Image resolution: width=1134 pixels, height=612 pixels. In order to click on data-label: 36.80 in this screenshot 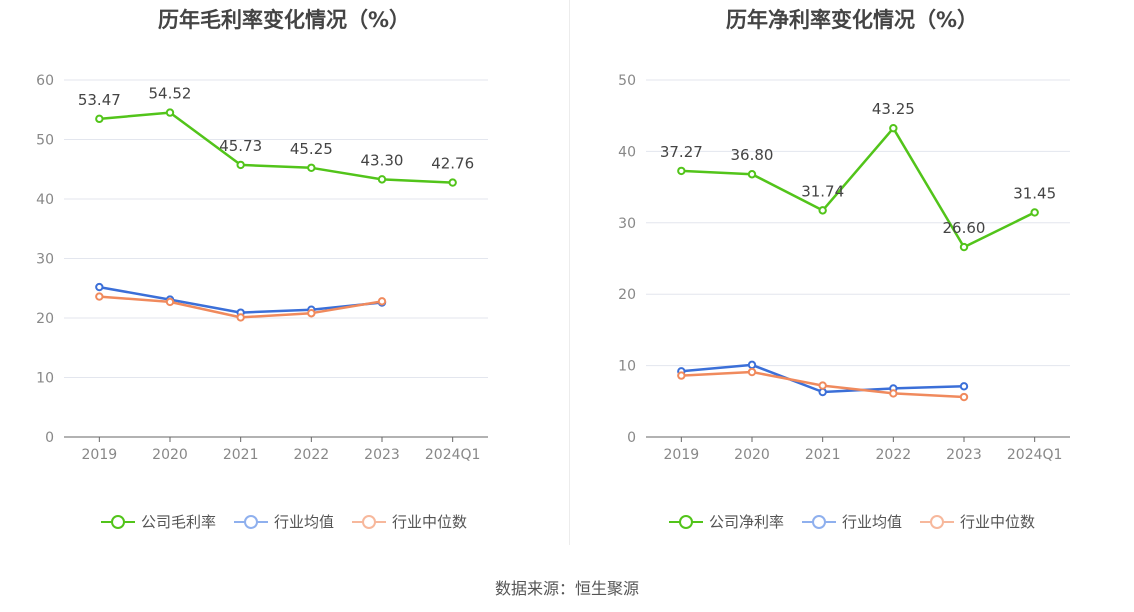, I will do `click(752, 155)`.